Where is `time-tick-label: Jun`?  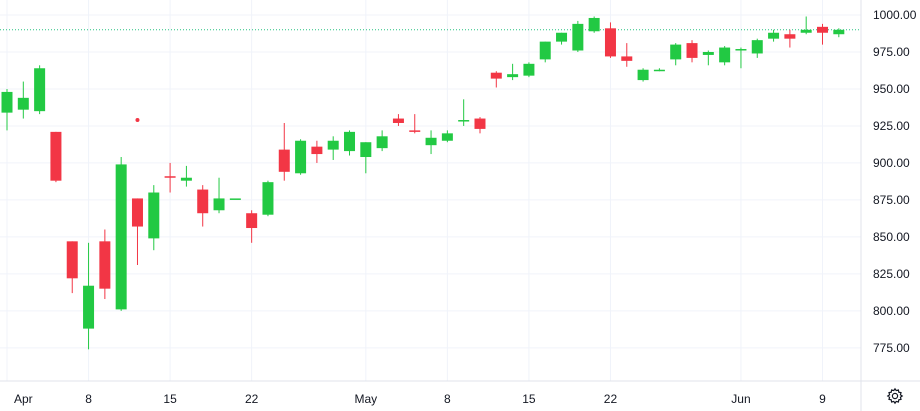 time-tick-label: Jun is located at coordinates (740, 399).